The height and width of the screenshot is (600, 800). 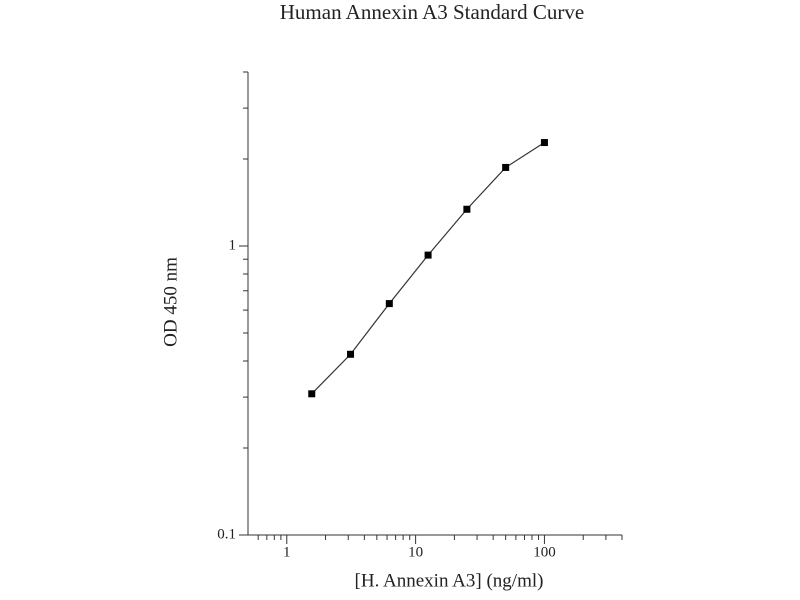 What do you see at coordinates (449, 580) in the screenshot?
I see `x-axis-label: [H. Annexin A3] (ng/ml)` at bounding box center [449, 580].